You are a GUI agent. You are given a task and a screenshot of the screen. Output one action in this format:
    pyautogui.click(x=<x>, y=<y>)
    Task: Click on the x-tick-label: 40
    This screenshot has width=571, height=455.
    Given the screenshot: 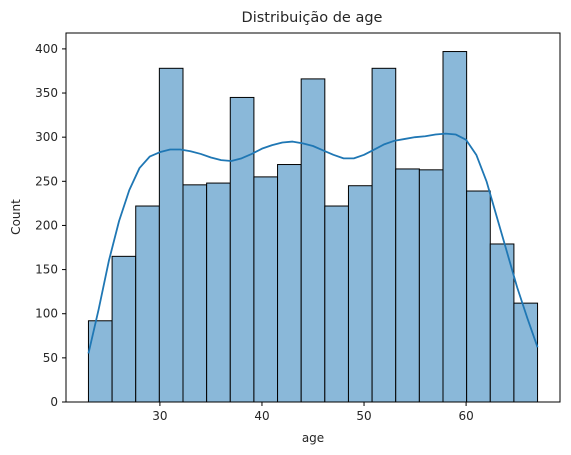 What is the action you would take?
    pyautogui.click(x=261, y=416)
    